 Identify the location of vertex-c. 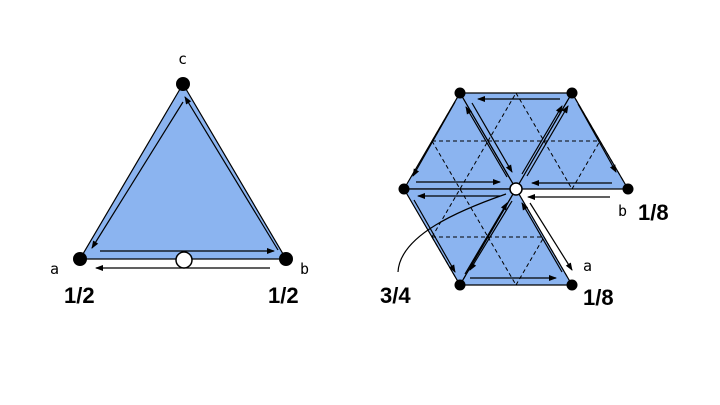
(183, 84).